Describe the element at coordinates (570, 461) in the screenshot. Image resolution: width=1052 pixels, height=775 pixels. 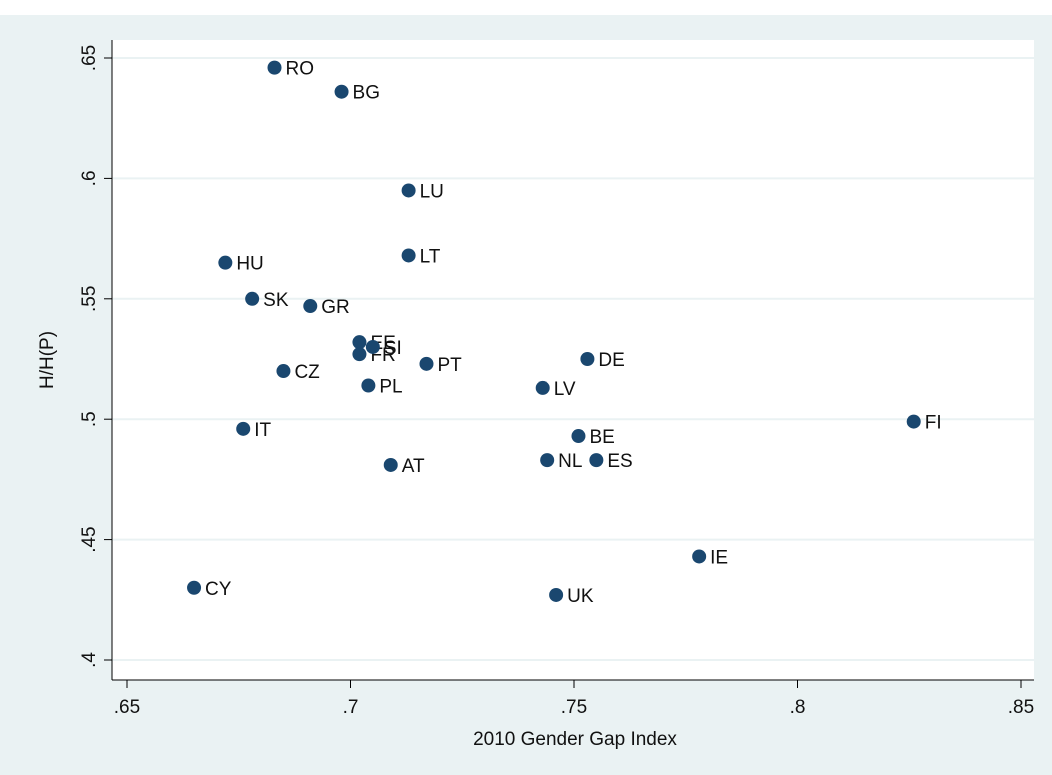
I see `point-label: NL` at that location.